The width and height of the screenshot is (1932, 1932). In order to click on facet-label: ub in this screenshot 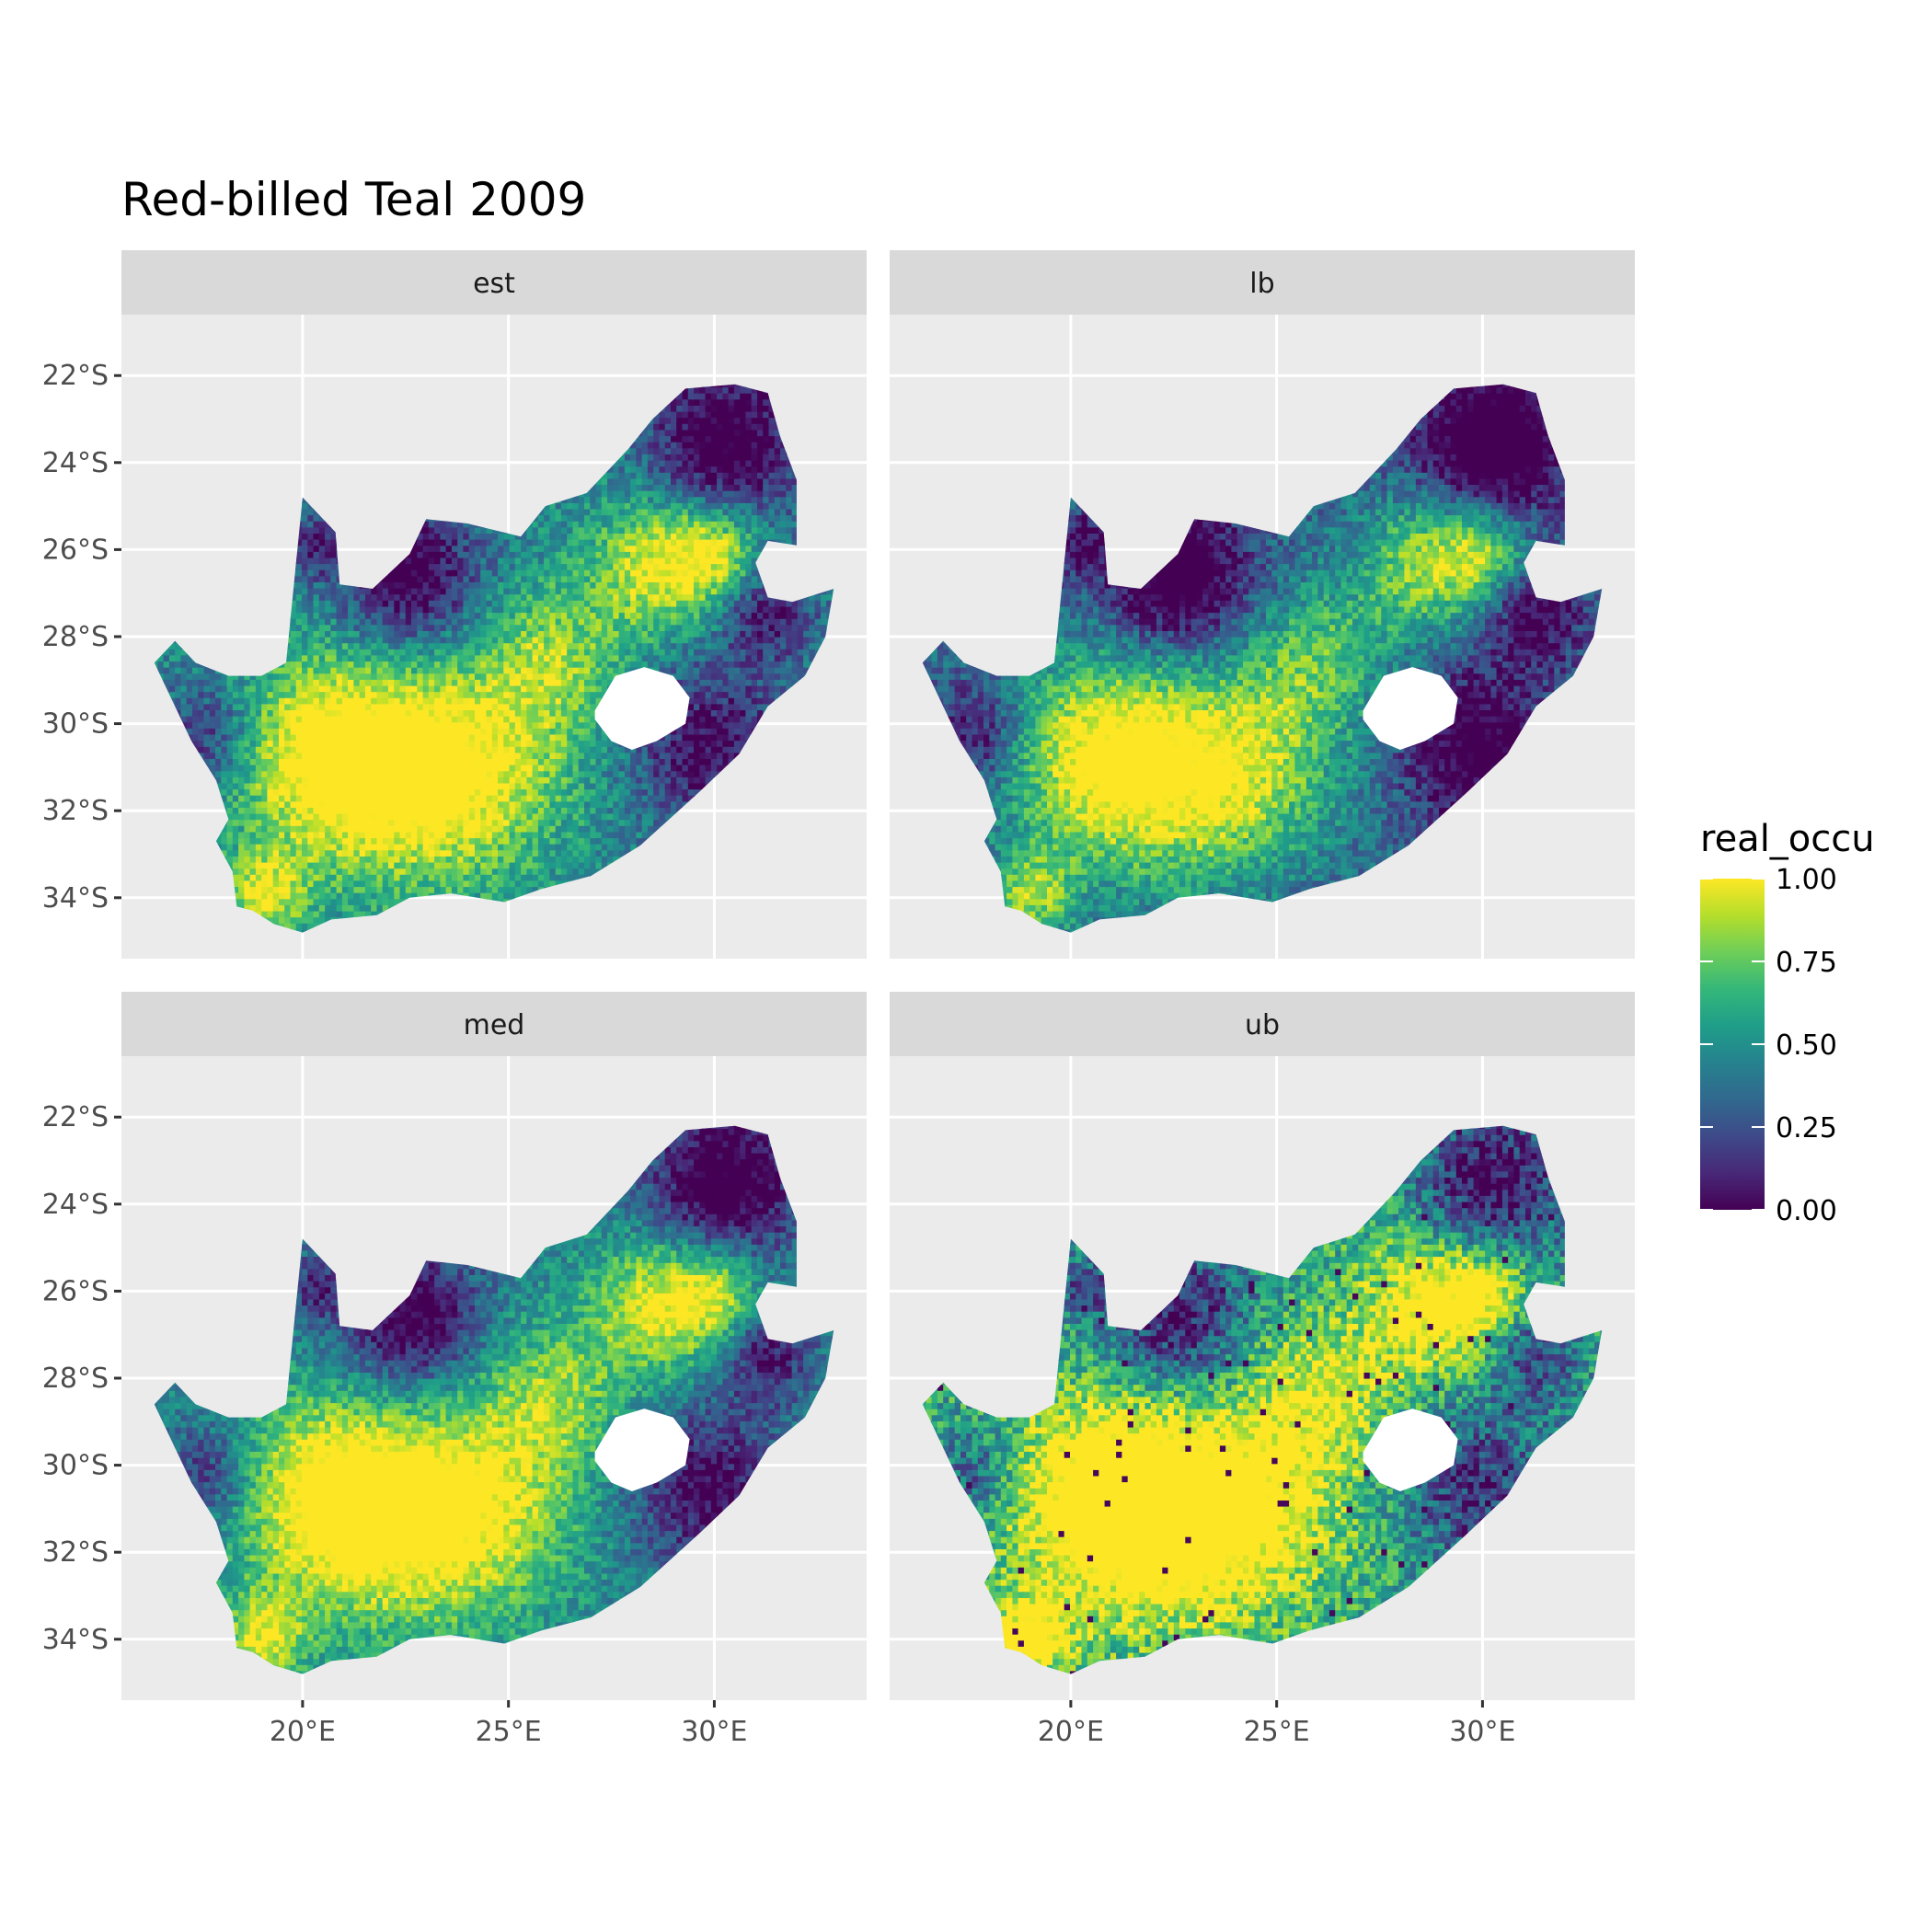, I will do `click(1262, 1025)`.